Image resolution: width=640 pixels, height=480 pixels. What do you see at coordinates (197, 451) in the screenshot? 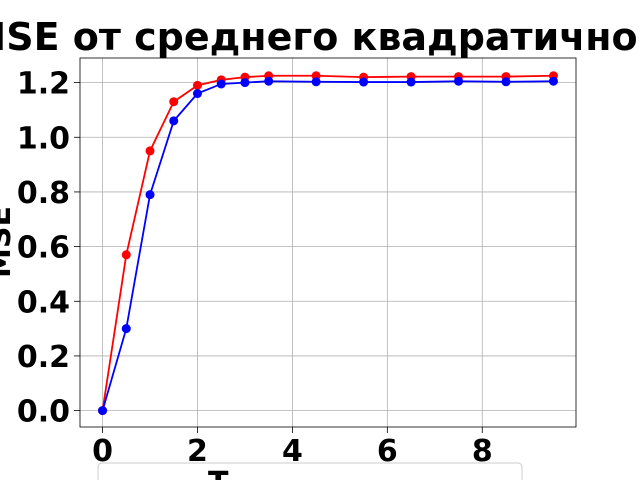
I see `x-tick-label: 2` at bounding box center [197, 451].